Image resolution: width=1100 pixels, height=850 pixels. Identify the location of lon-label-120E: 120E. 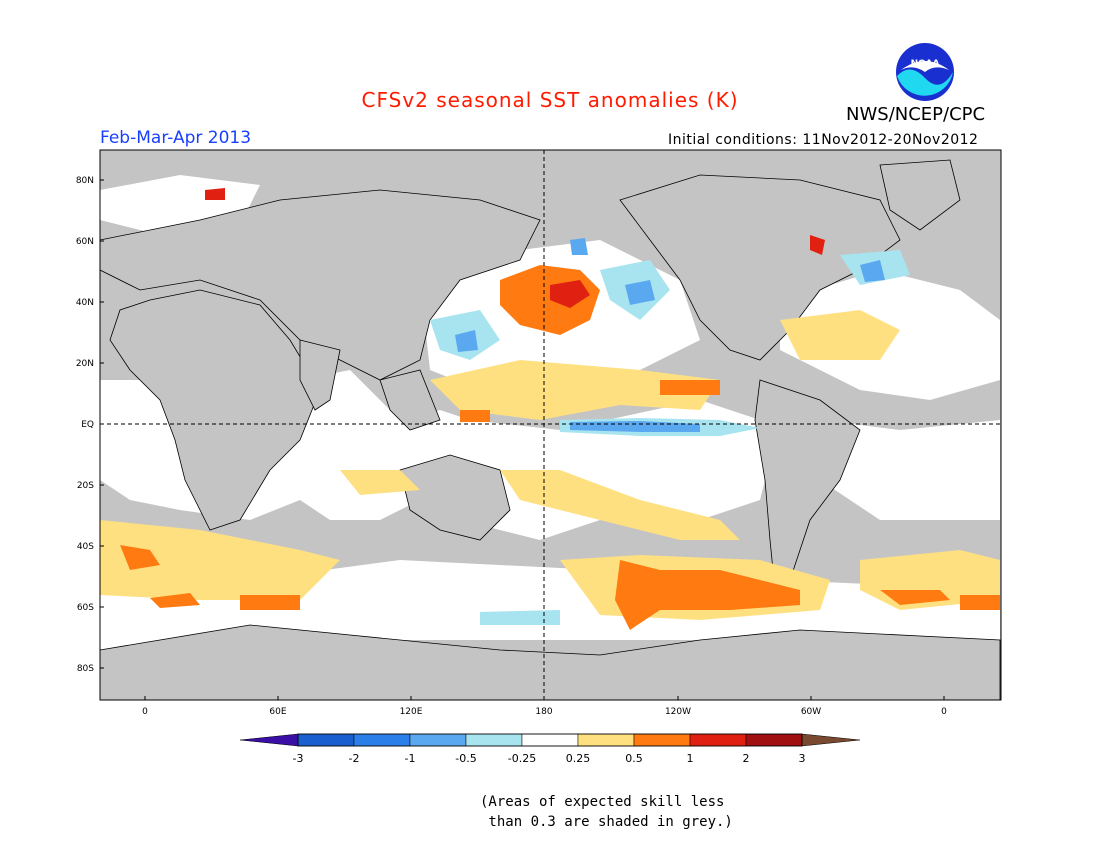
(411, 712).